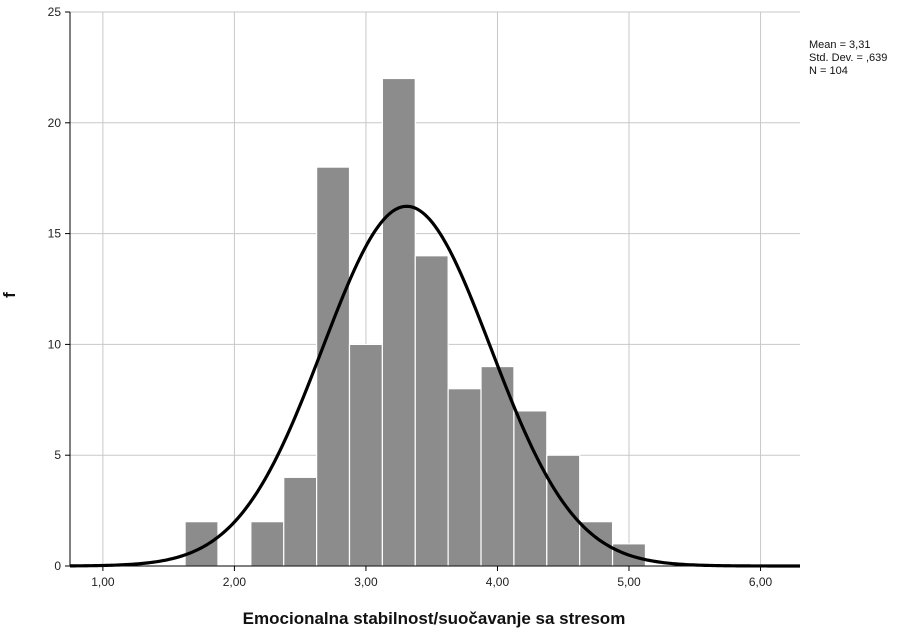  What do you see at coordinates (828, 71) in the screenshot?
I see `stats-n: N = 104` at bounding box center [828, 71].